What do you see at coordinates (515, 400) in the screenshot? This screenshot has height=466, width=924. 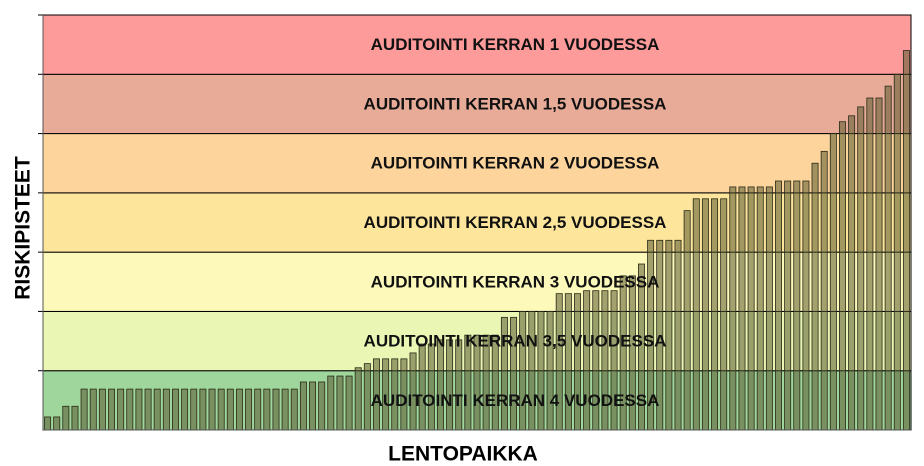 I see `band-label: AUDITOINTI KERRAN 4 VUODESSA` at bounding box center [515, 400].